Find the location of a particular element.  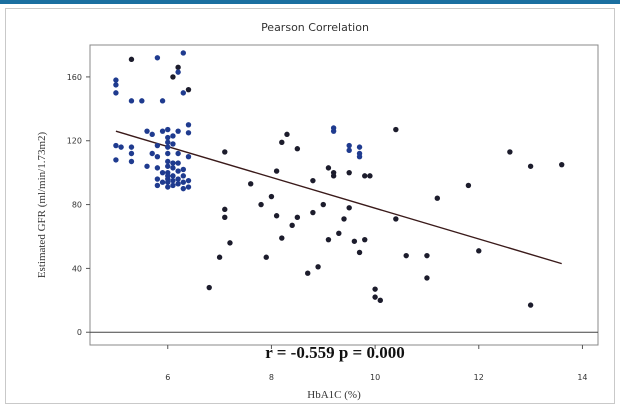

x-axis: 6 8 10 12 14 is located at coordinates (376, 363).